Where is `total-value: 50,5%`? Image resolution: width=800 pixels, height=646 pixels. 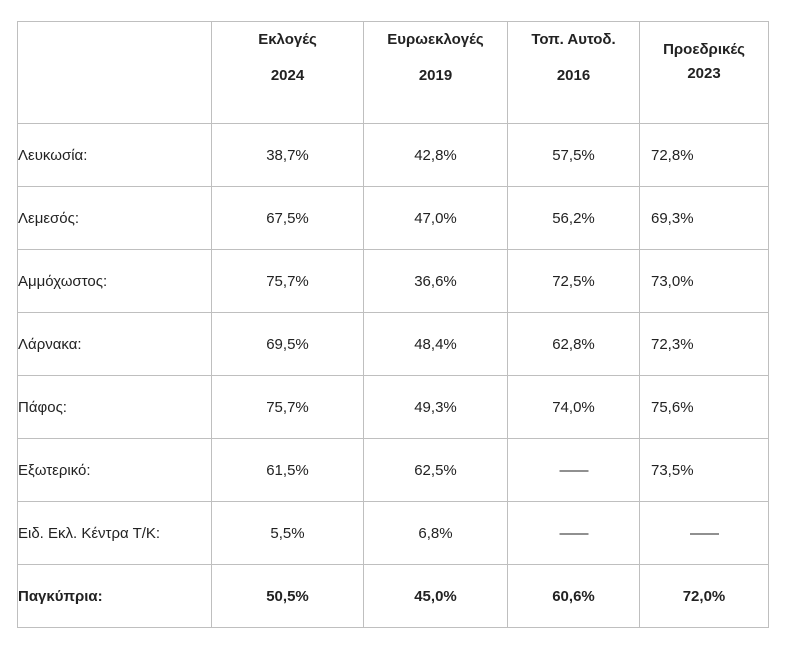 total-value: 50,5% is located at coordinates (287, 596).